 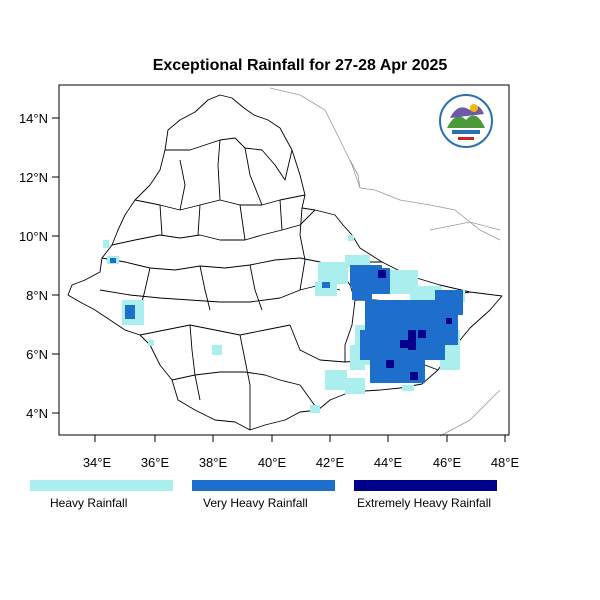 I want to click on legend-swatch-very-heavy, so click(x=263, y=485).